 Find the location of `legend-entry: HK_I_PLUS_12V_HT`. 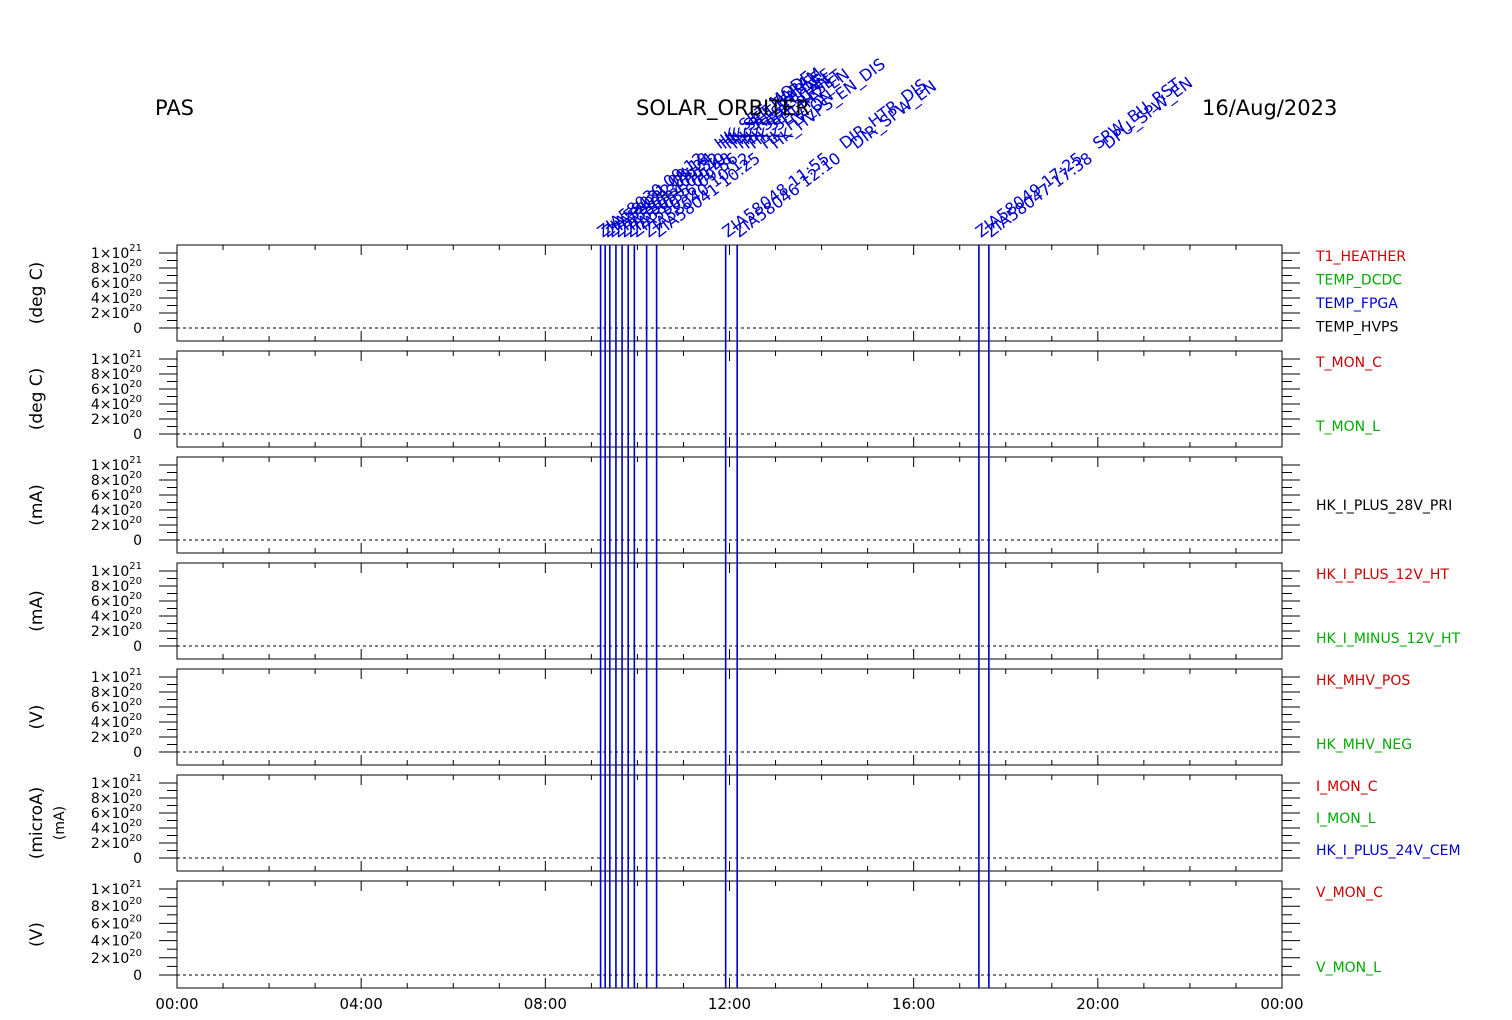

legend-entry: HK_I_PLUS_12V_HT is located at coordinates (1382, 575).